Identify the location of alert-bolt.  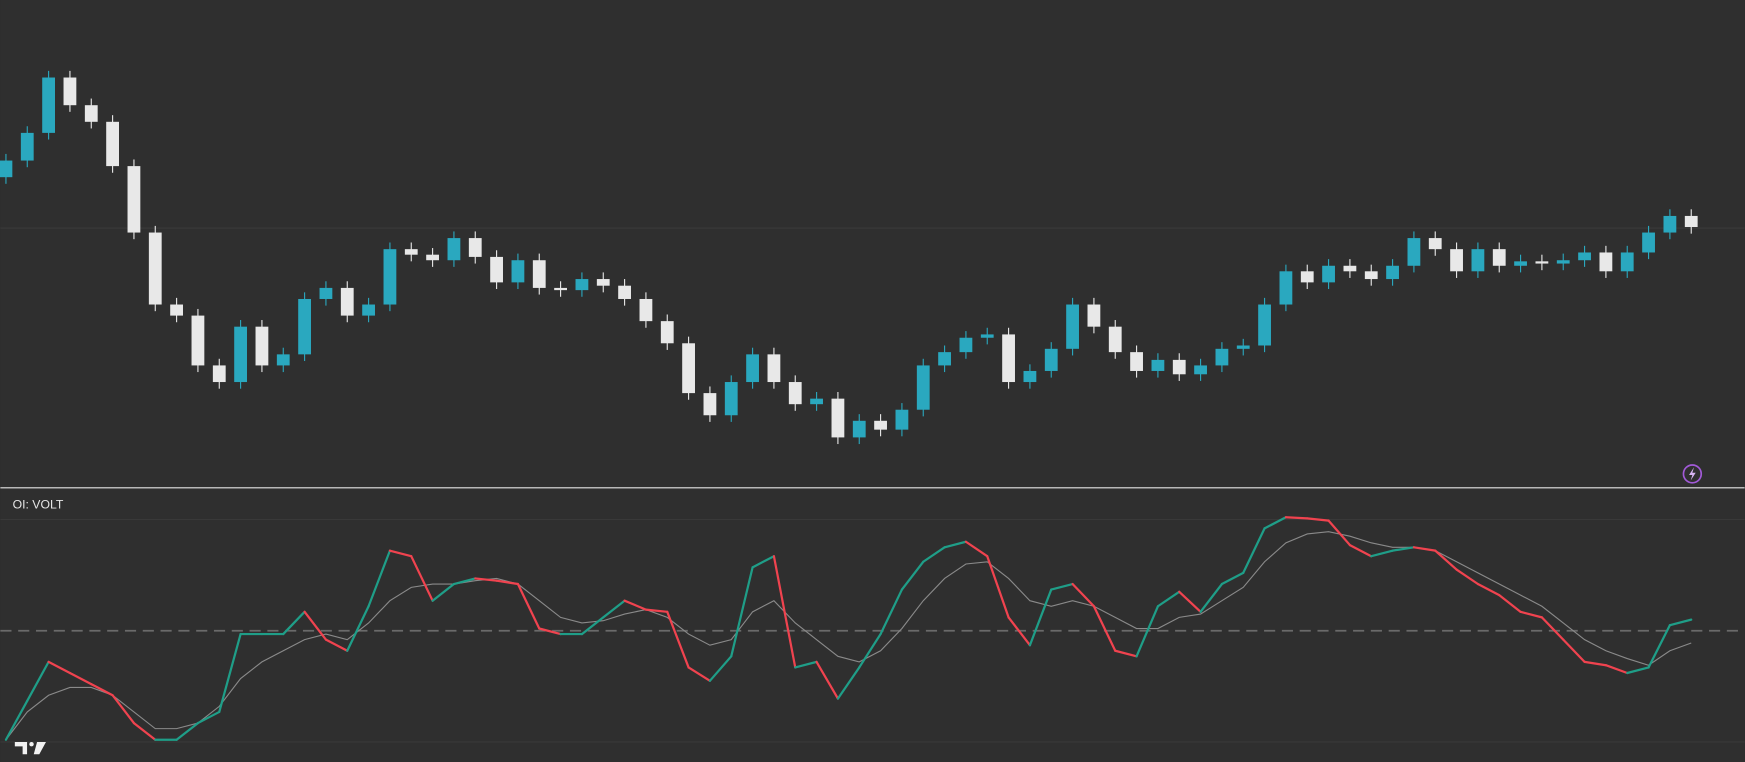
(1692, 474).